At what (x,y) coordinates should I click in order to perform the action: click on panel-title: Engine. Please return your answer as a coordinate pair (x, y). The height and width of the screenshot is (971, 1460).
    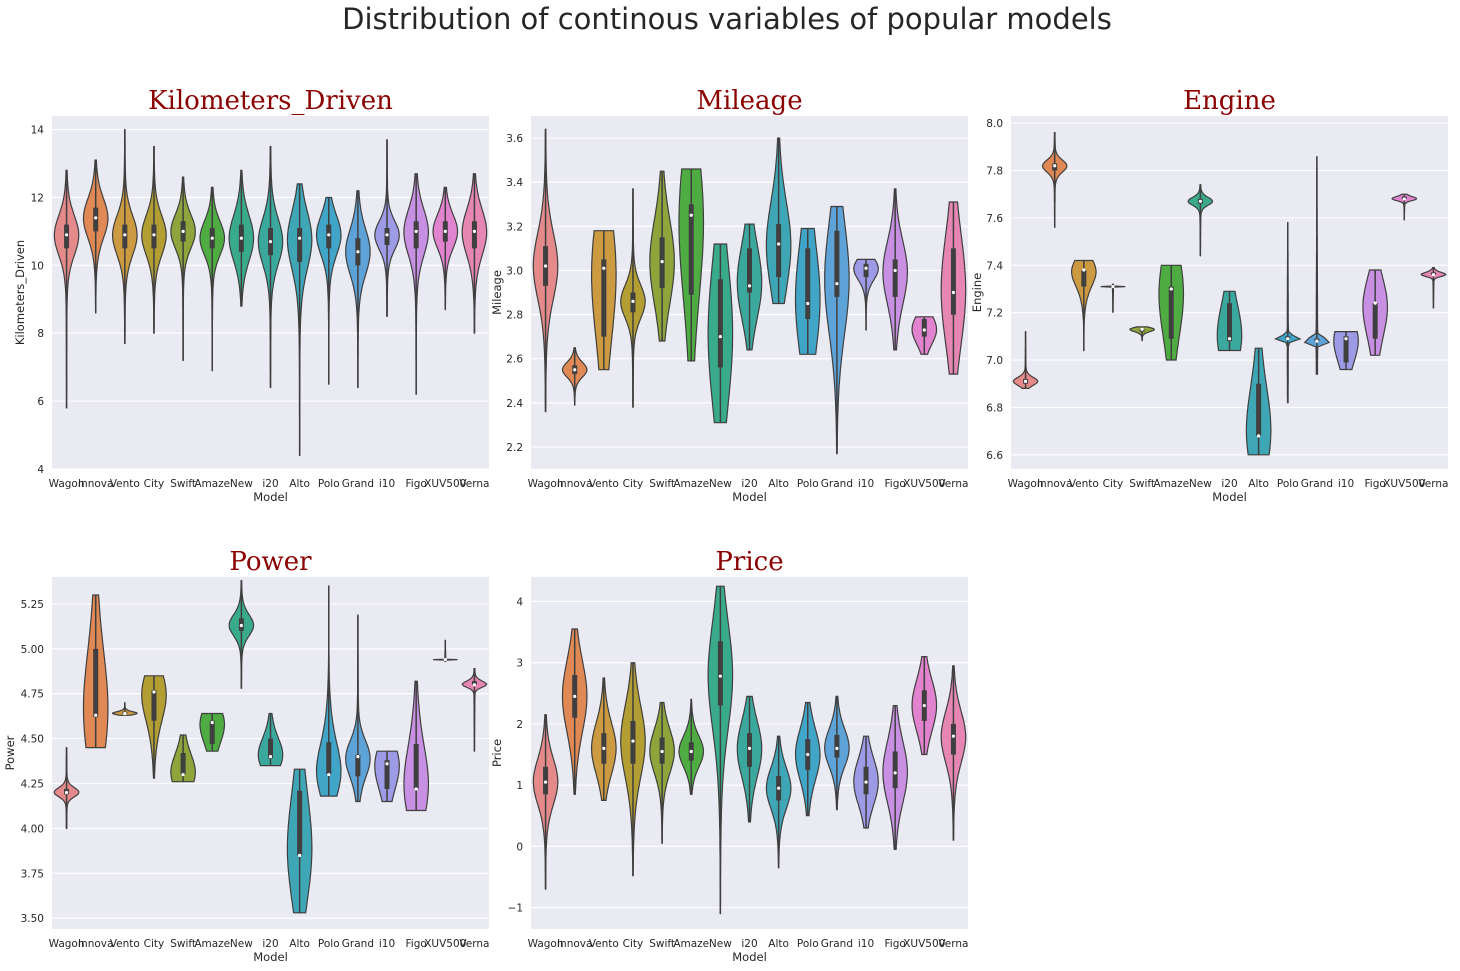
    Looking at the image, I should click on (1229, 101).